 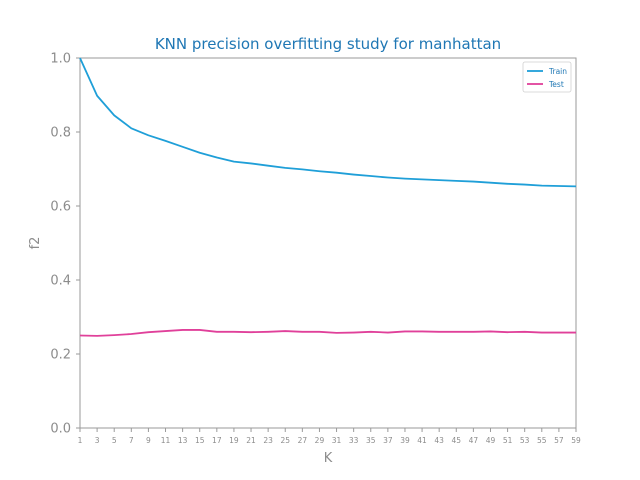 I want to click on x-tick-label: 1, so click(x=80, y=440).